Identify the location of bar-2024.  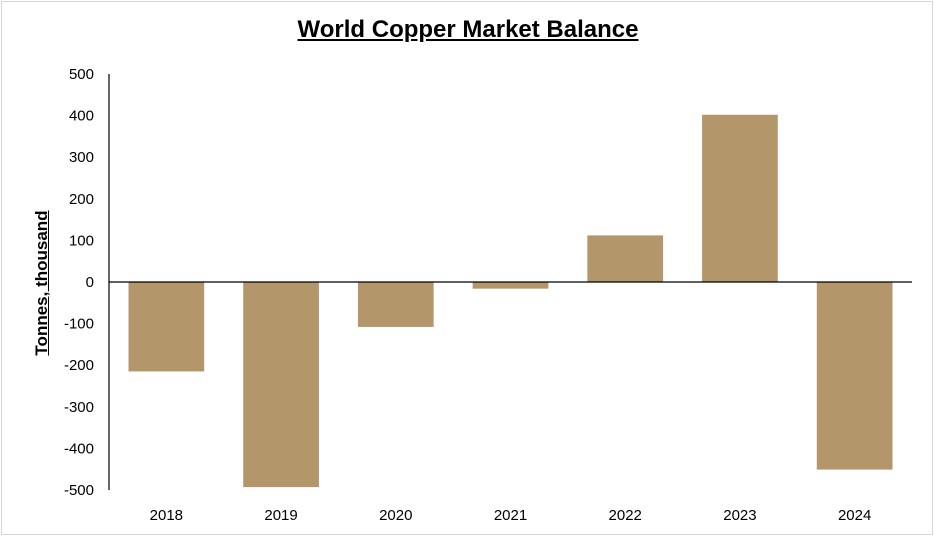
(854, 376).